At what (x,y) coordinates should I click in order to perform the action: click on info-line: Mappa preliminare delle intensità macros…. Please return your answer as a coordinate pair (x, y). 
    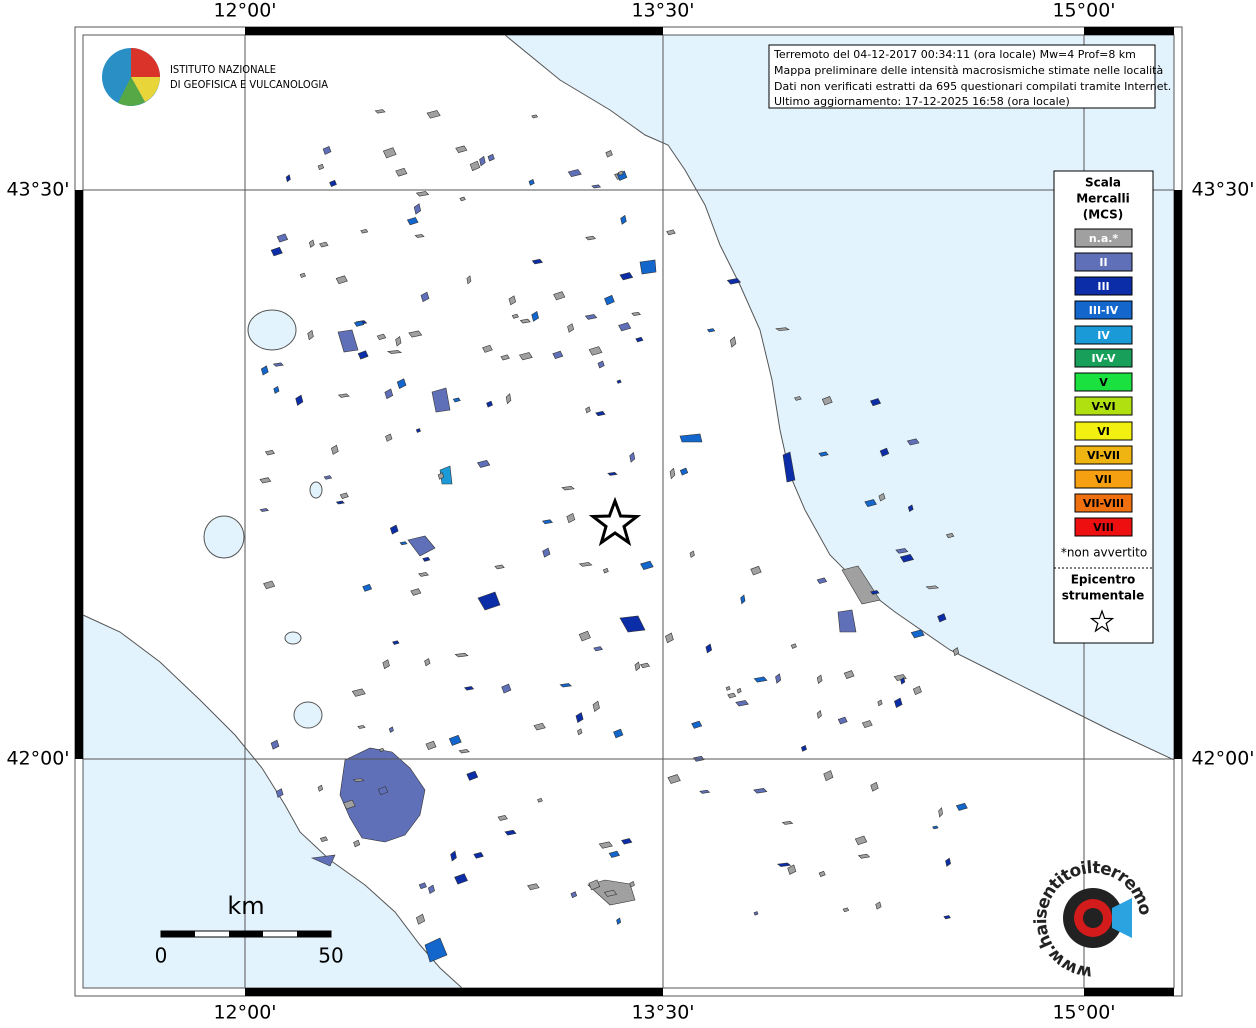
    Looking at the image, I should click on (968, 70).